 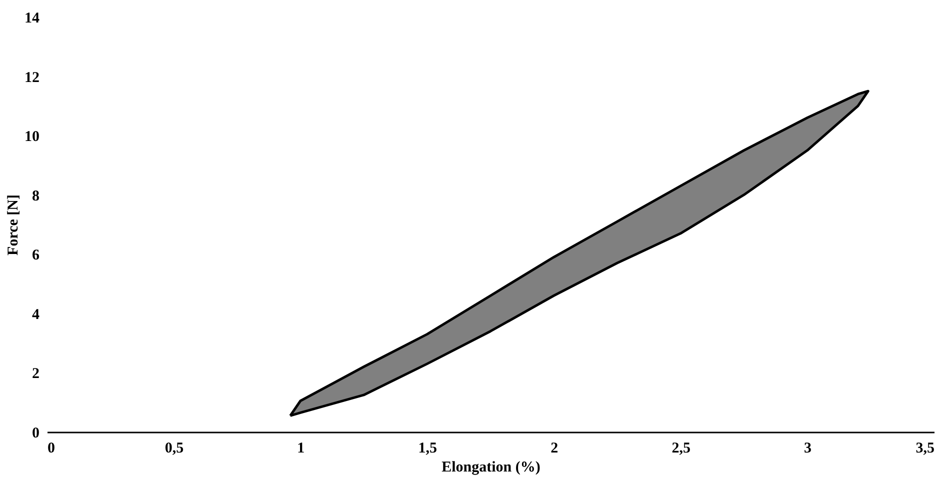 What do you see at coordinates (36, 434) in the screenshot?
I see `y-tick-label: 0` at bounding box center [36, 434].